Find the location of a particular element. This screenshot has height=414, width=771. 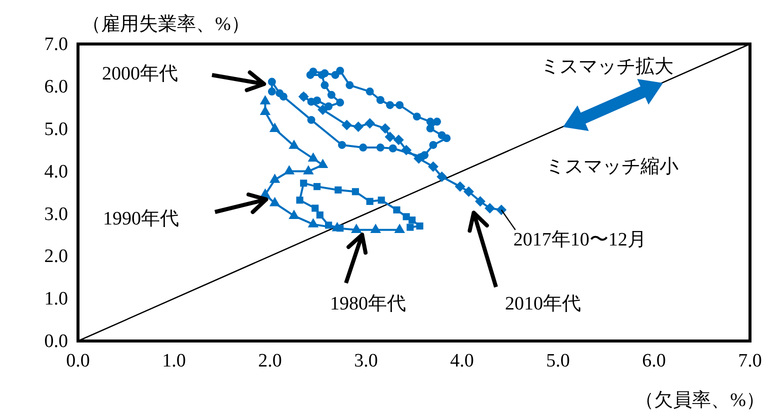

y-tick-label: 7.0 is located at coordinates (56, 45).